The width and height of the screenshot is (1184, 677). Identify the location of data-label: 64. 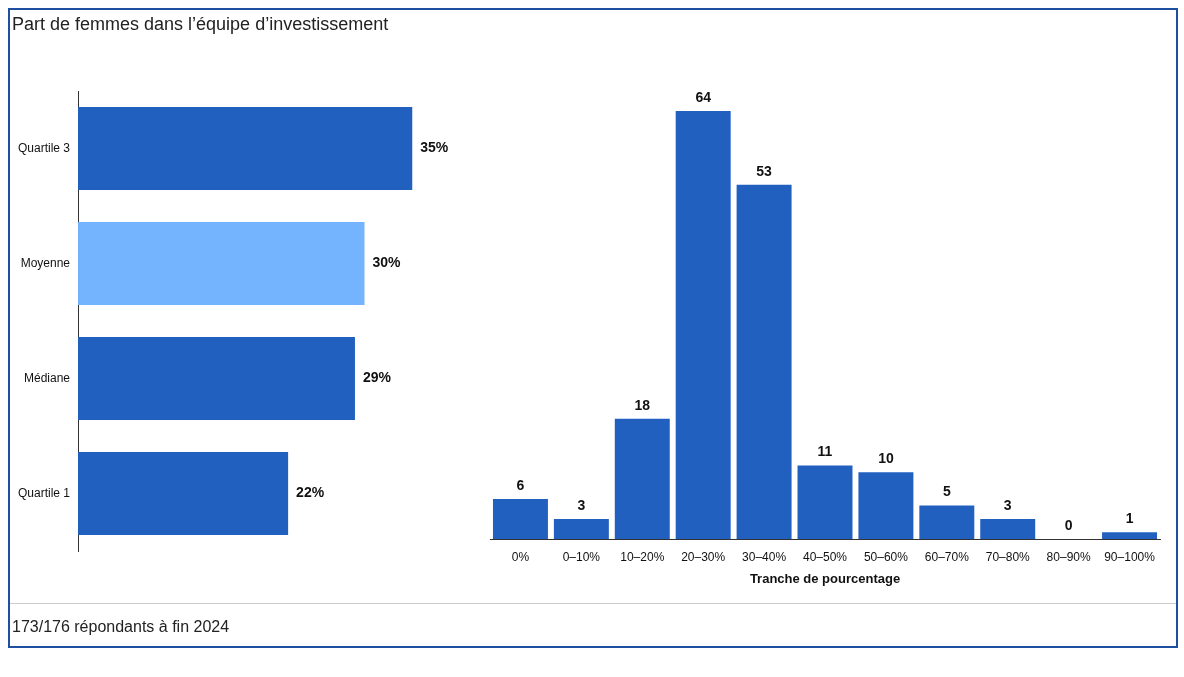
(703, 96).